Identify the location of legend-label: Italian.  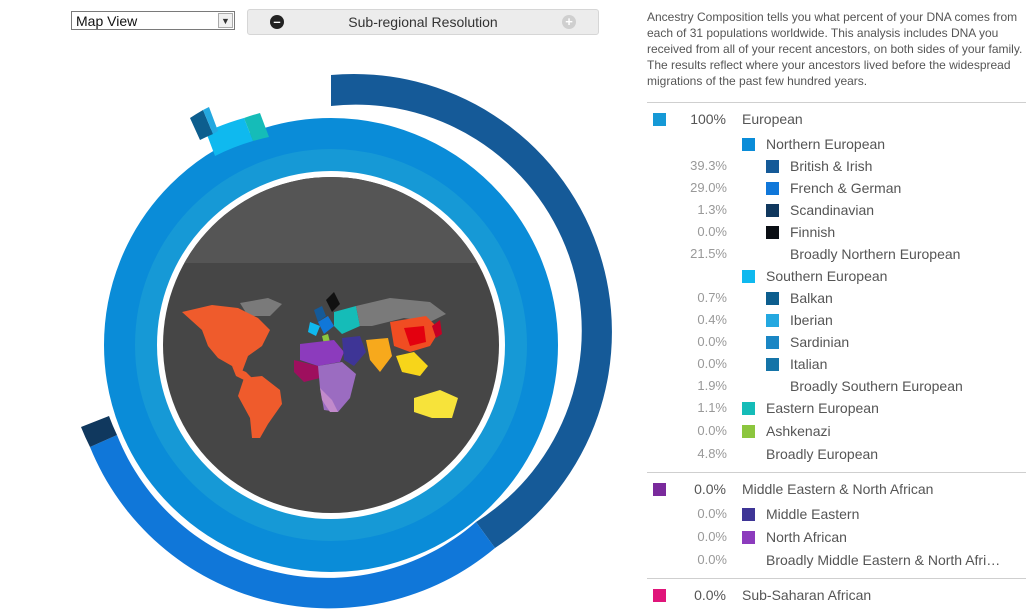
(809, 364).